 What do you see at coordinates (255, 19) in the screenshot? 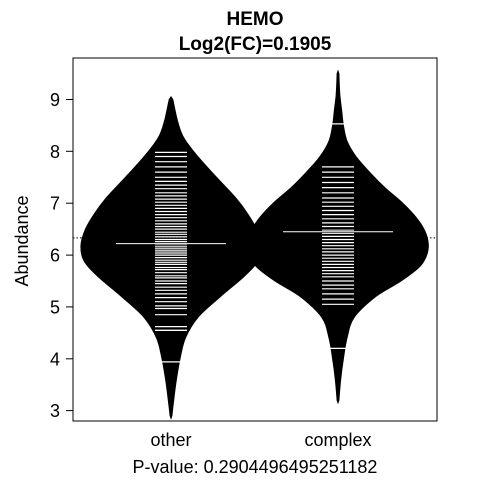
I see `chart-title: HEMO` at bounding box center [255, 19].